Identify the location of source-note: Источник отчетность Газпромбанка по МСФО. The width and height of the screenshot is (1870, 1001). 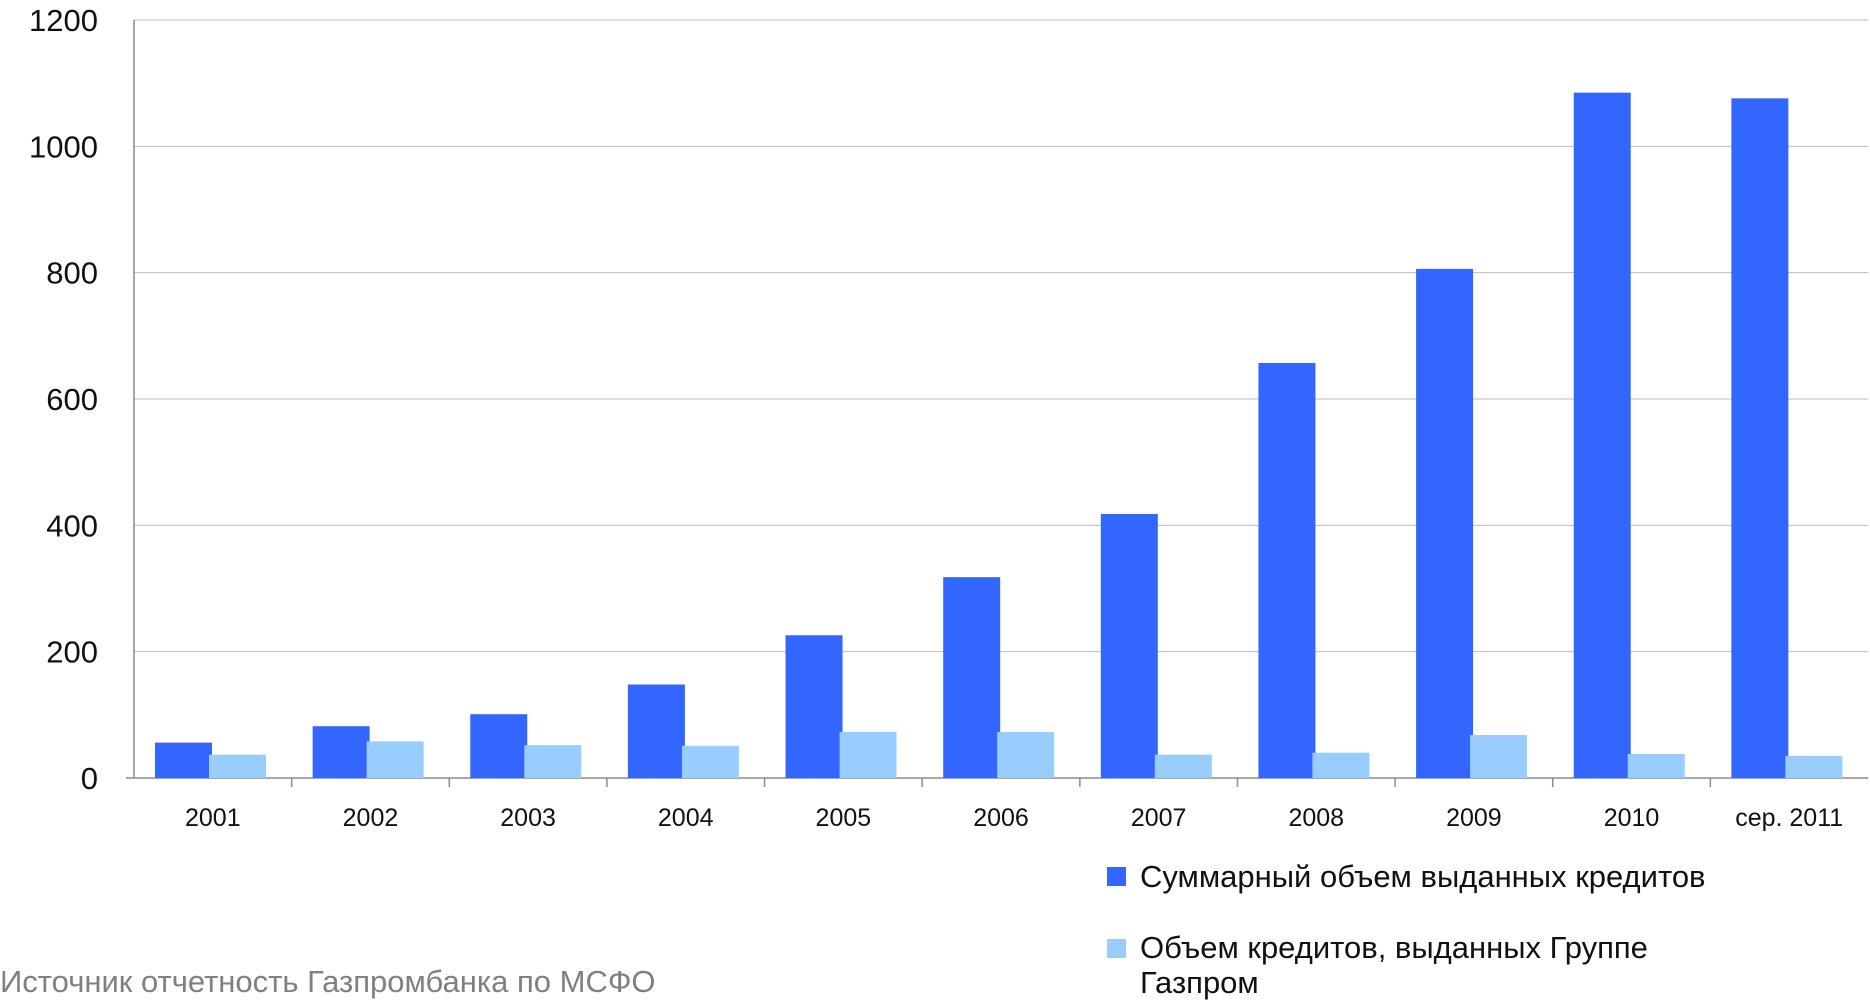
(328, 981).